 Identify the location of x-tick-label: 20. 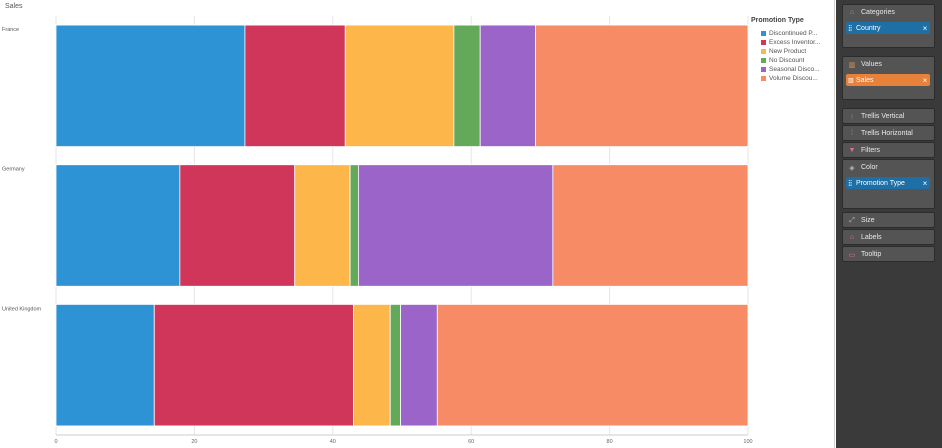
(194, 442).